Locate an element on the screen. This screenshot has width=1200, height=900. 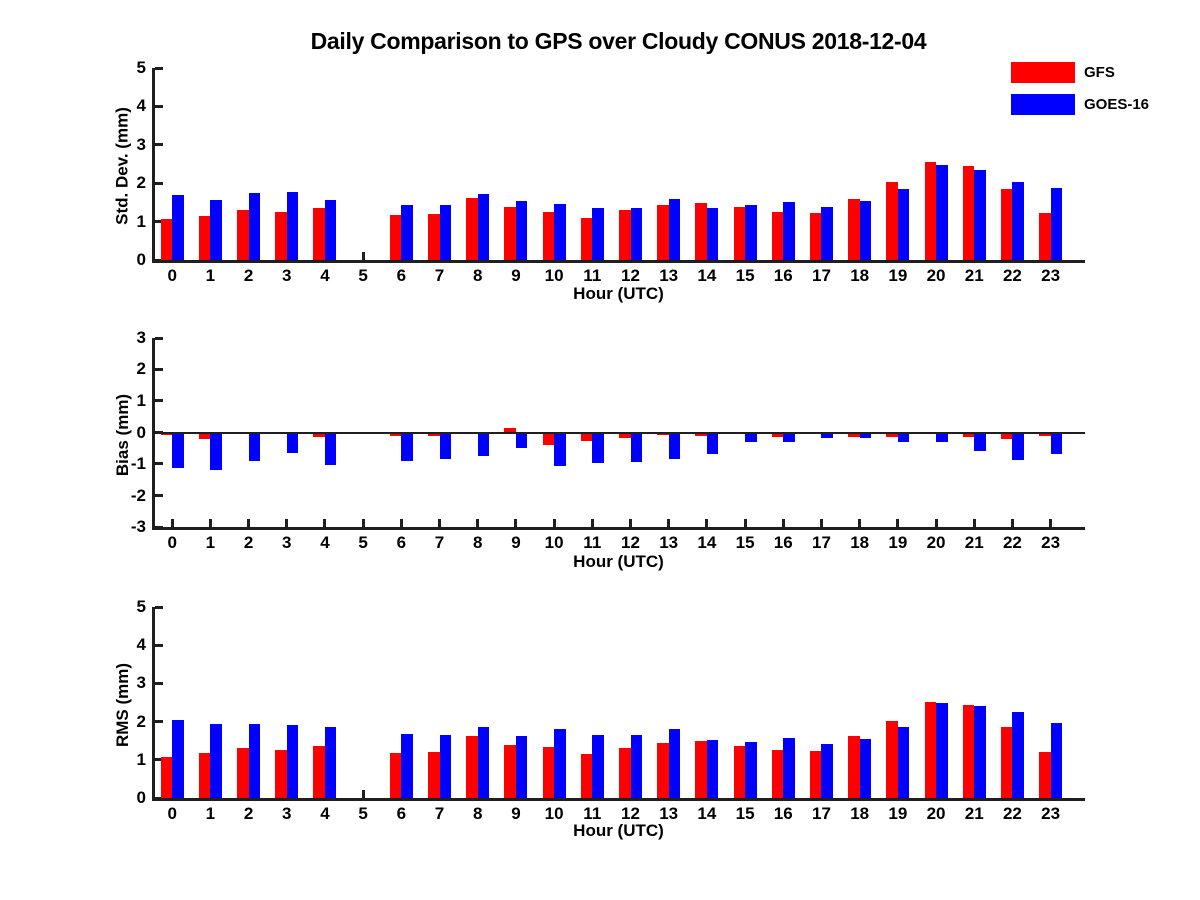
x-axis-tick-label: 13 is located at coordinates (669, 813).